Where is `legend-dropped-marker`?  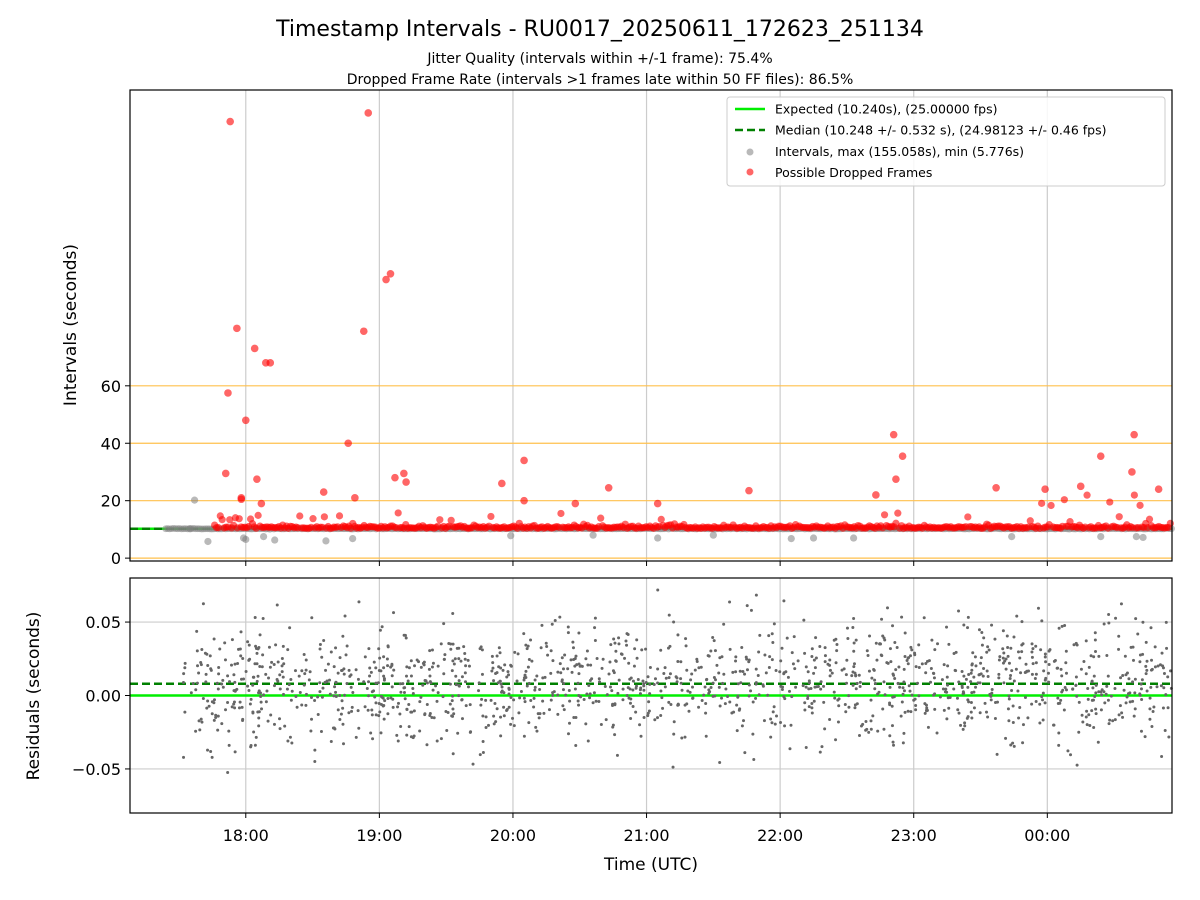
legend-dropped-marker is located at coordinates (750, 172).